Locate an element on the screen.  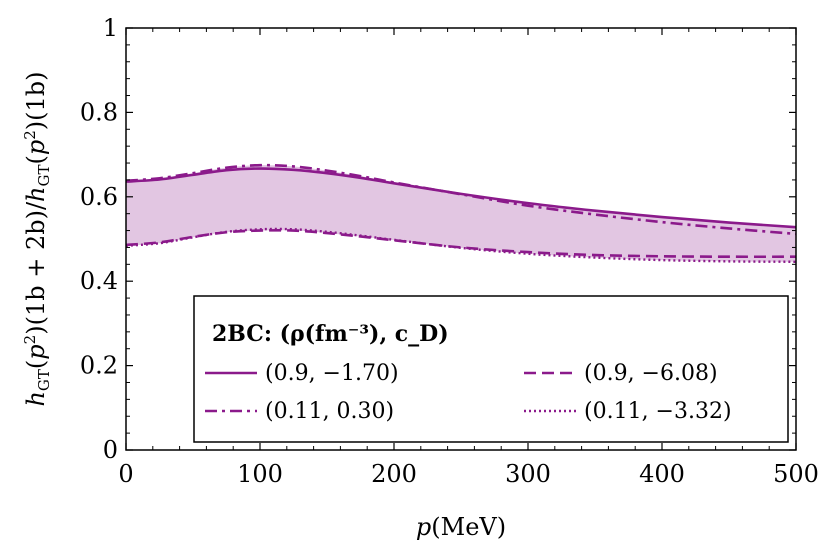
x-tick-label: 500 is located at coordinates (796, 474).